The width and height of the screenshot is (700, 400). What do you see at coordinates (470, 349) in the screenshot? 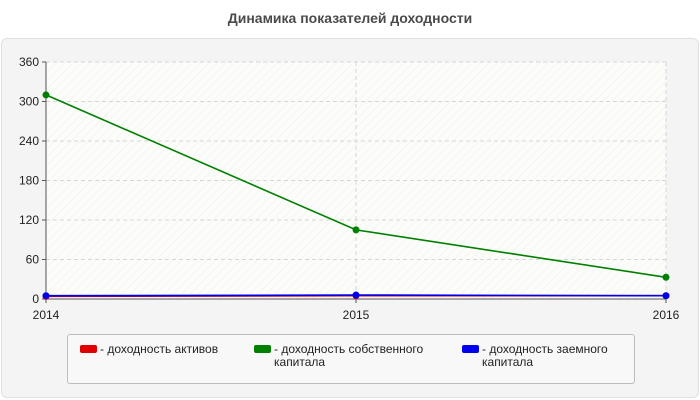
I see `legend-swatch-blue` at bounding box center [470, 349].